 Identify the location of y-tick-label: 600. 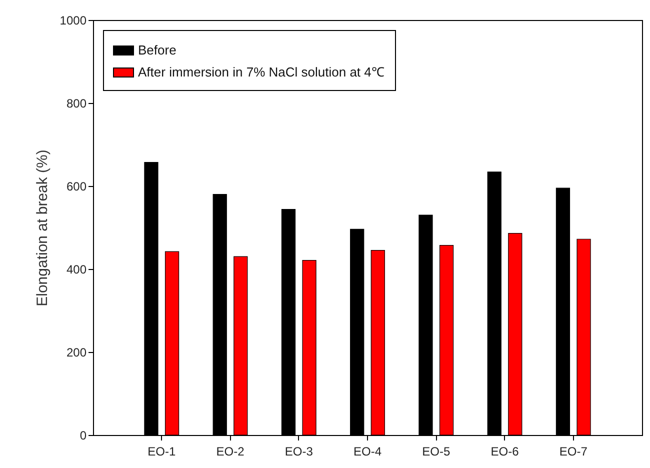
(76, 187).